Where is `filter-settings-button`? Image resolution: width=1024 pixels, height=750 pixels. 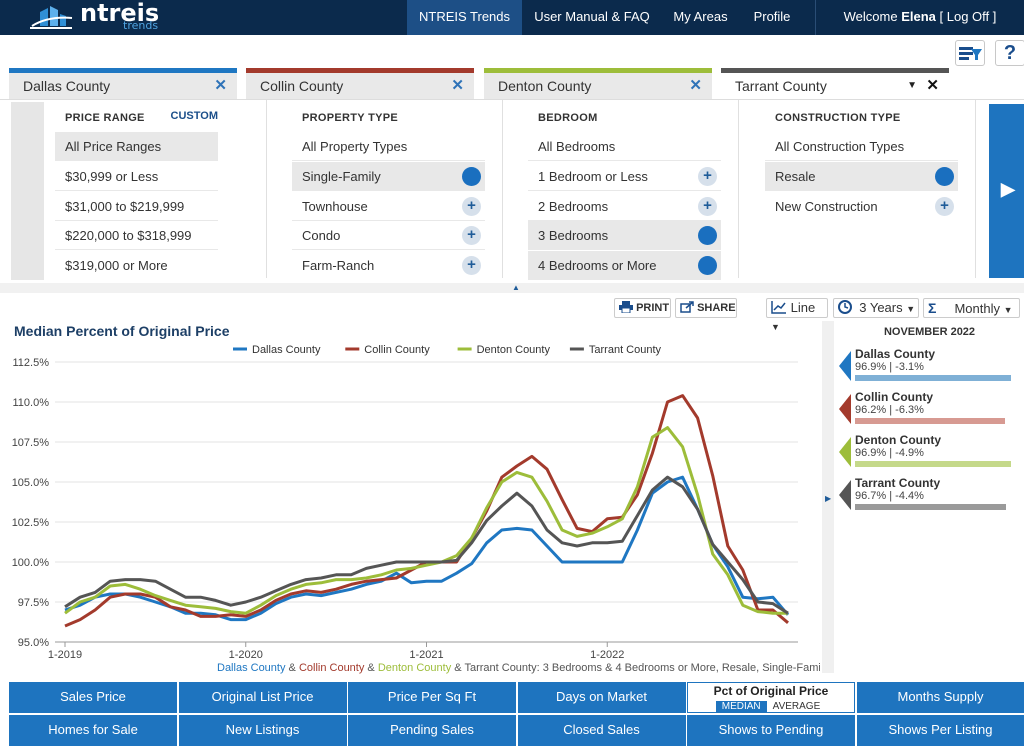 filter-settings-button is located at coordinates (970, 53).